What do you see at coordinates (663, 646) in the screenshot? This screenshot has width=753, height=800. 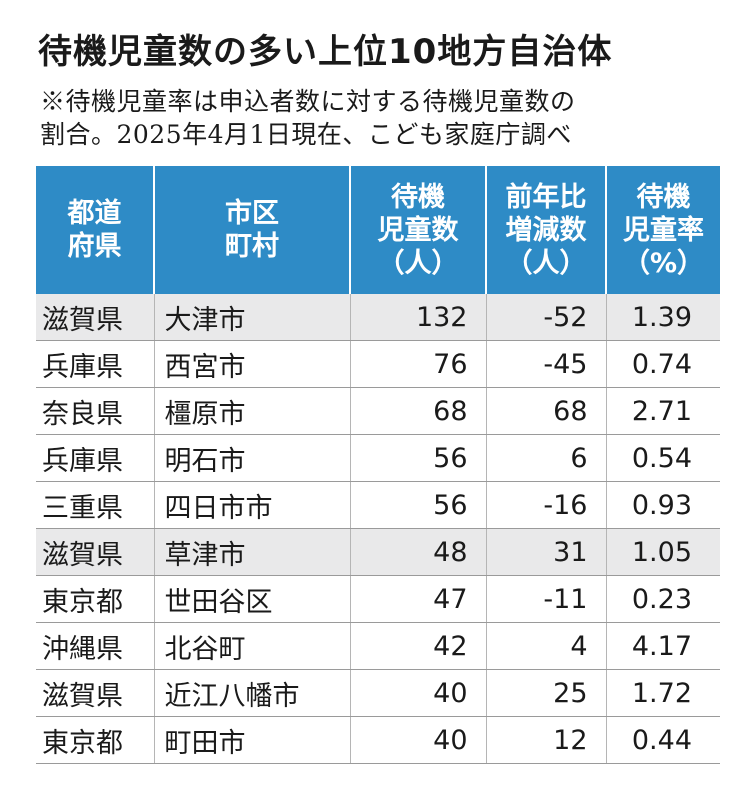 I see `waitlist-rate-cell: 4.17` at bounding box center [663, 646].